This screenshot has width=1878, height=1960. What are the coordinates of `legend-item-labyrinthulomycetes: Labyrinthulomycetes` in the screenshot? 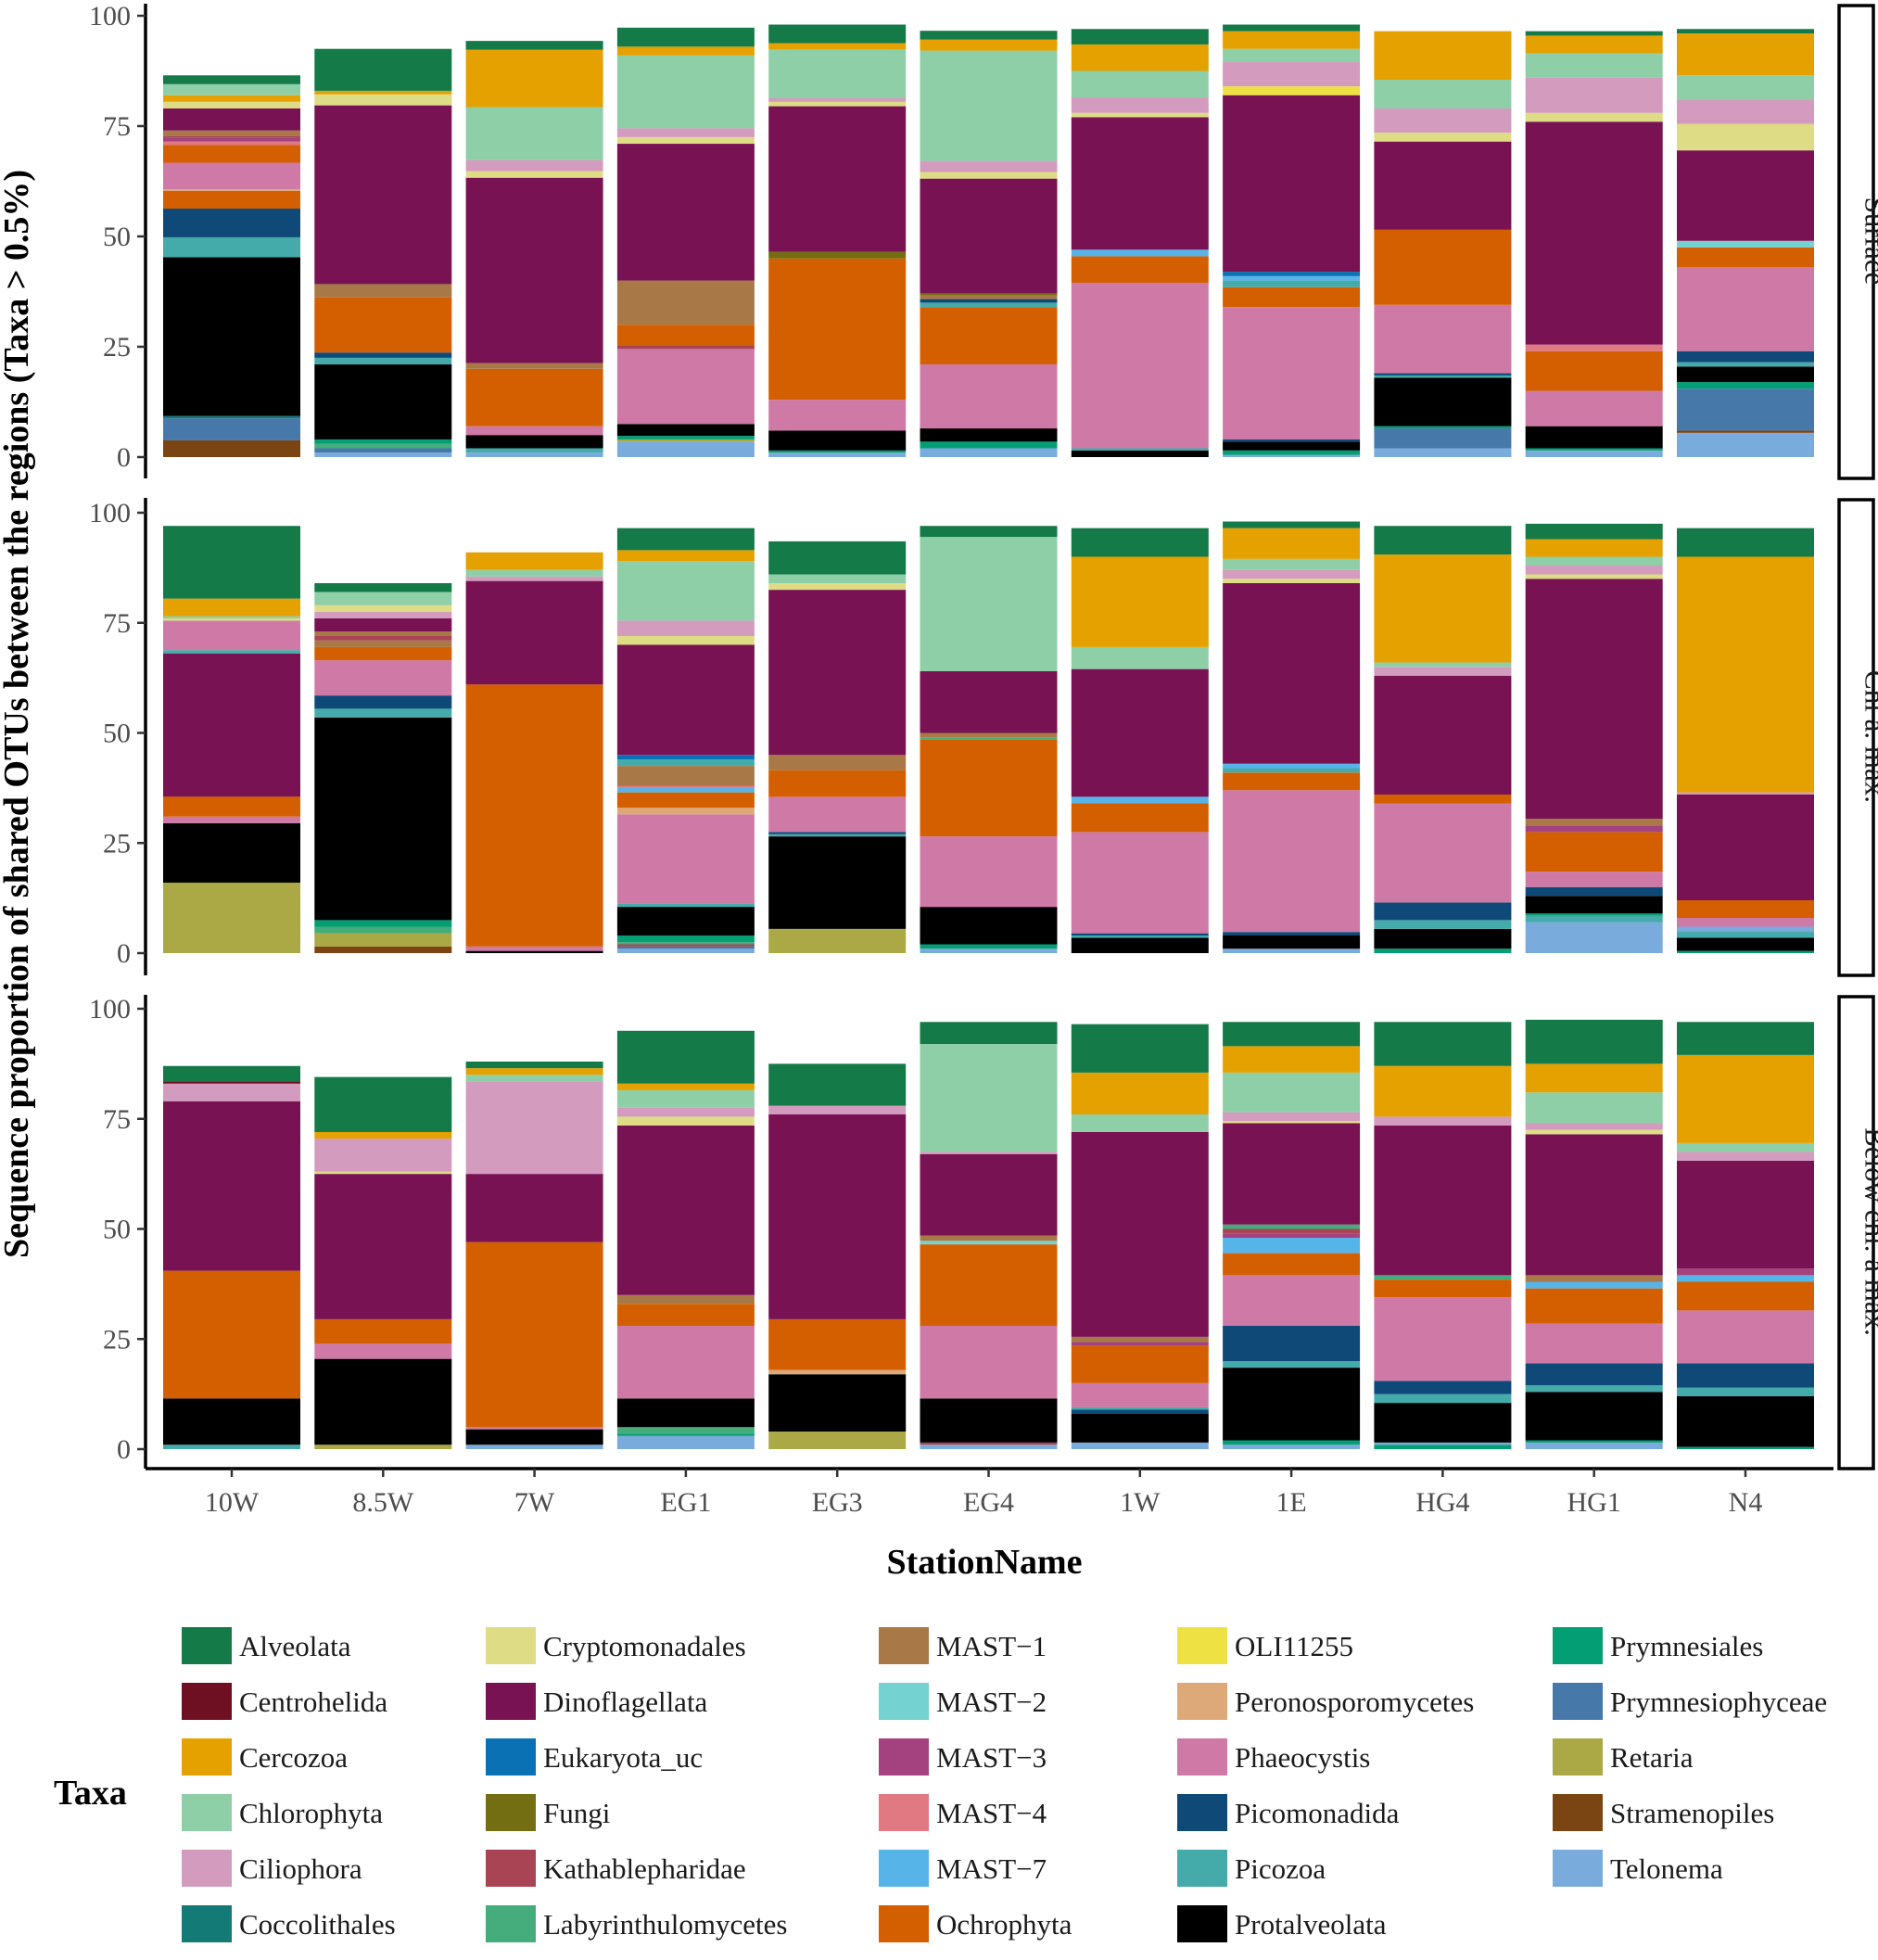 It's located at (636, 1923).